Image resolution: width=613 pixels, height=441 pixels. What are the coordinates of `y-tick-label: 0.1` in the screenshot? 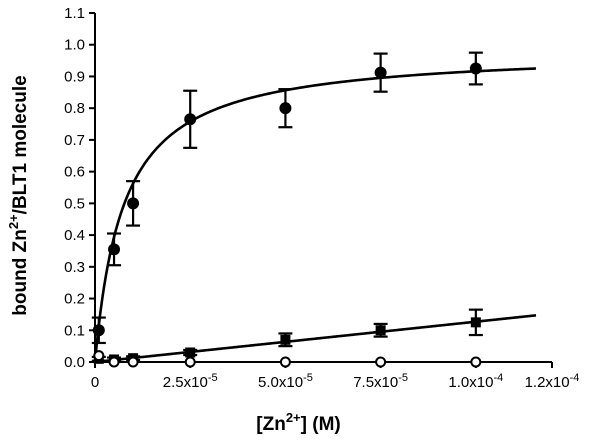 It's located at (74, 330).